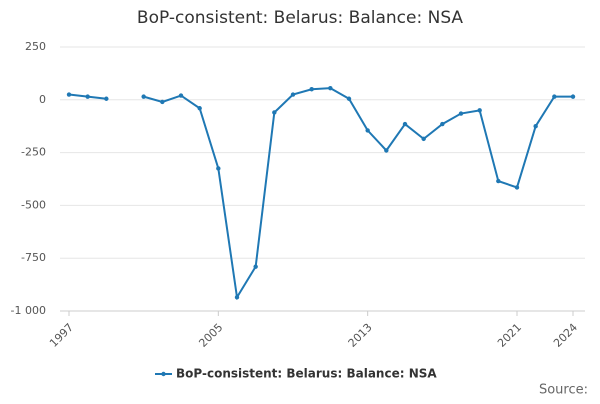  I want to click on source: Source:, so click(563, 390).